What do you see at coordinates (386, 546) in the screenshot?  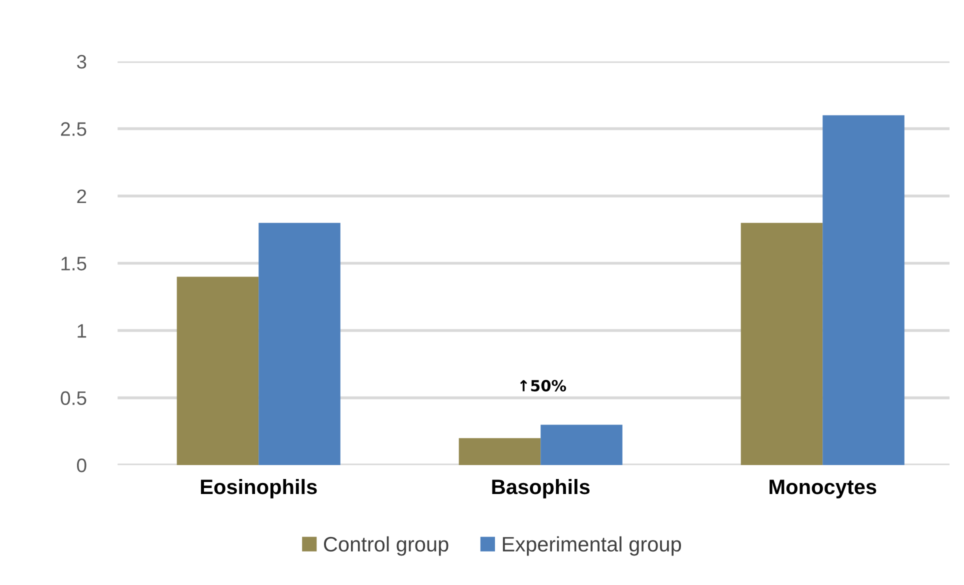 I see `legend-label: Control group` at bounding box center [386, 546].